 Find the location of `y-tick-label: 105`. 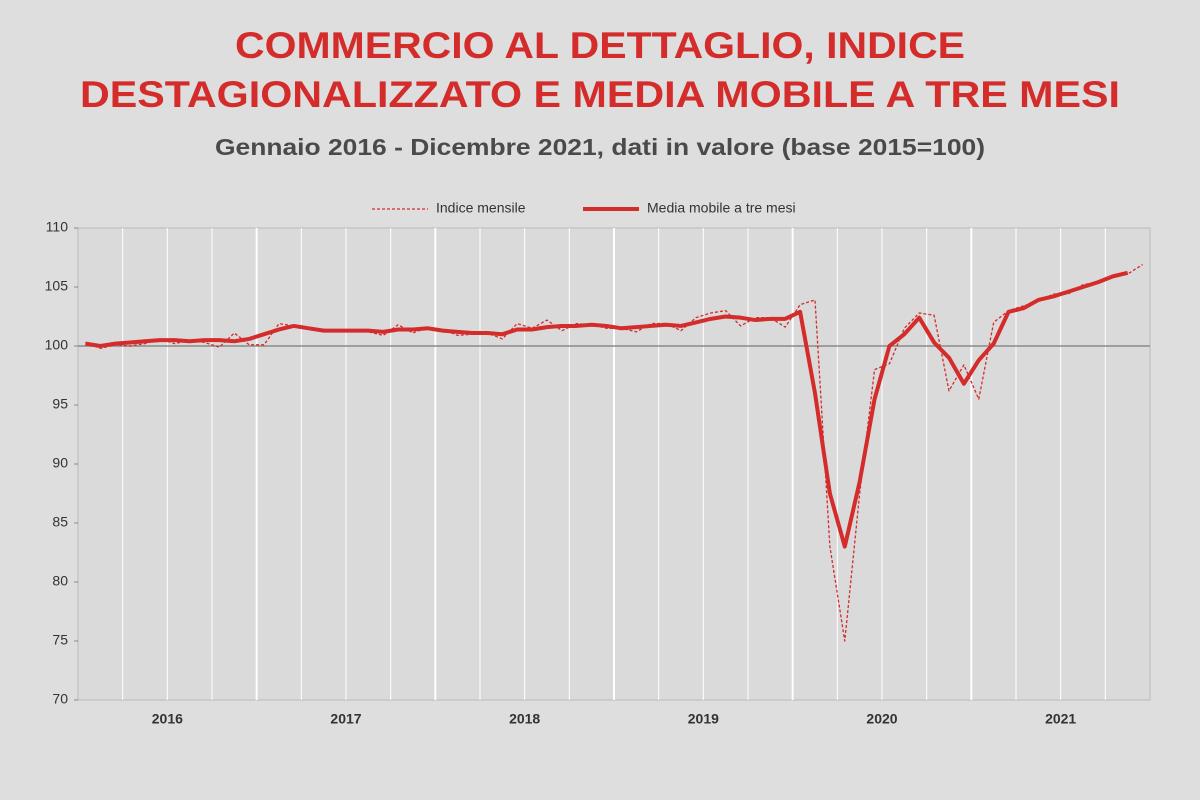

y-tick-label: 105 is located at coordinates (57, 286).